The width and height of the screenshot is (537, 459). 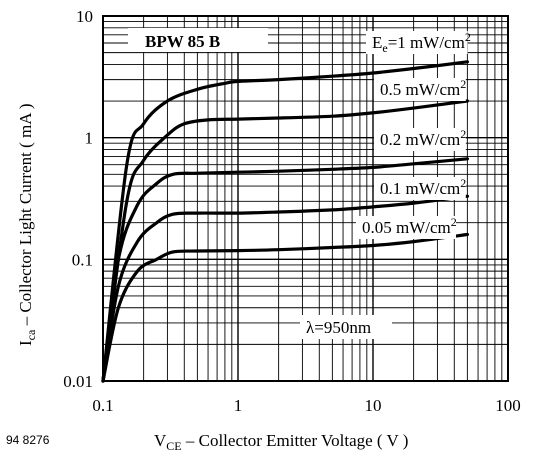 I want to click on series-label-3: 0.2 mW/cm2, so click(x=423, y=138).